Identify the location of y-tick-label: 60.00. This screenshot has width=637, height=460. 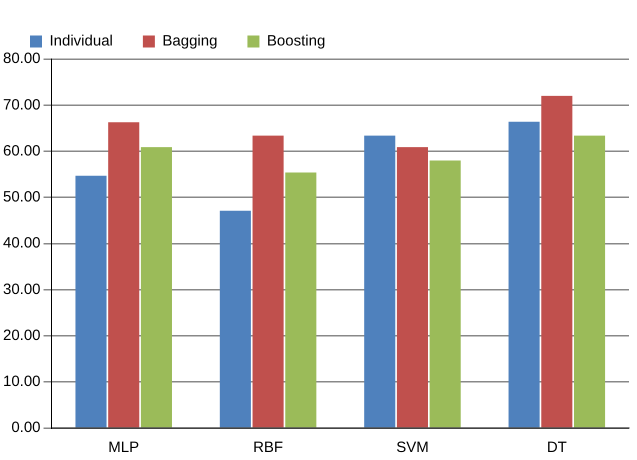
(21, 151).